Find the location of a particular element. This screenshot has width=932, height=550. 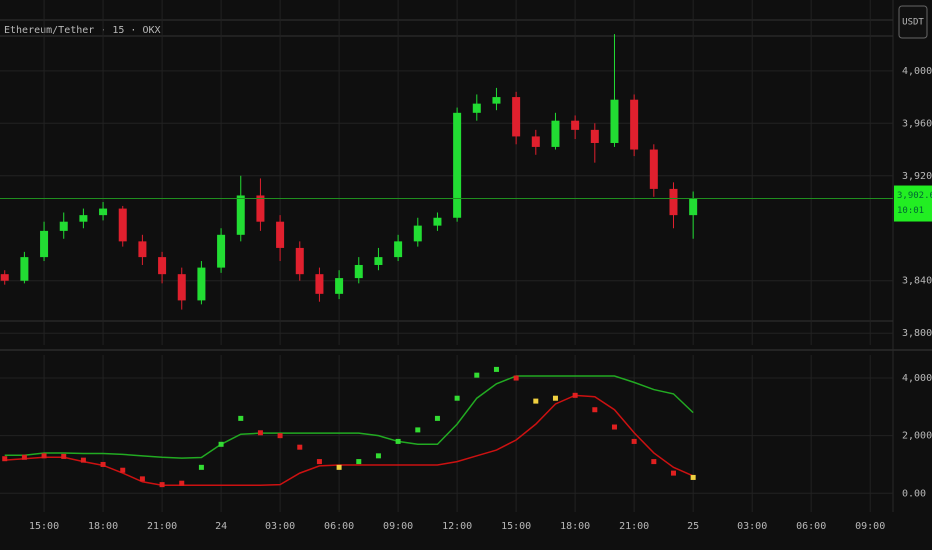

y-tick-label: 3,960.00 is located at coordinates (917, 123).